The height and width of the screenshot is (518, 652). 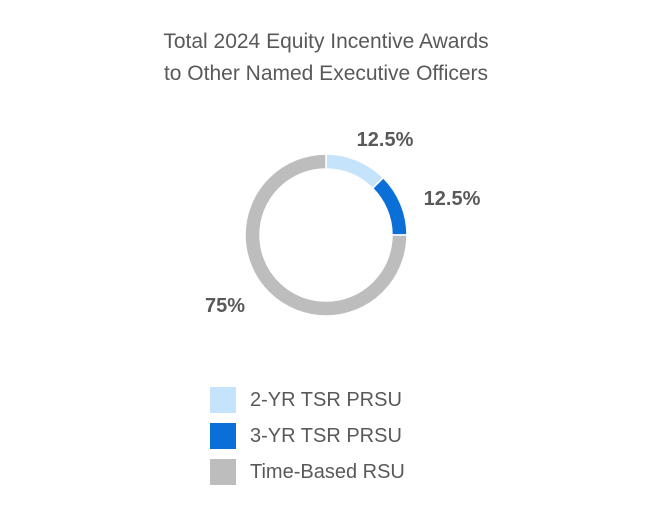 What do you see at coordinates (385, 140) in the screenshot?
I see `data-label-2-yr-tsr-prsu: 12.5%` at bounding box center [385, 140].